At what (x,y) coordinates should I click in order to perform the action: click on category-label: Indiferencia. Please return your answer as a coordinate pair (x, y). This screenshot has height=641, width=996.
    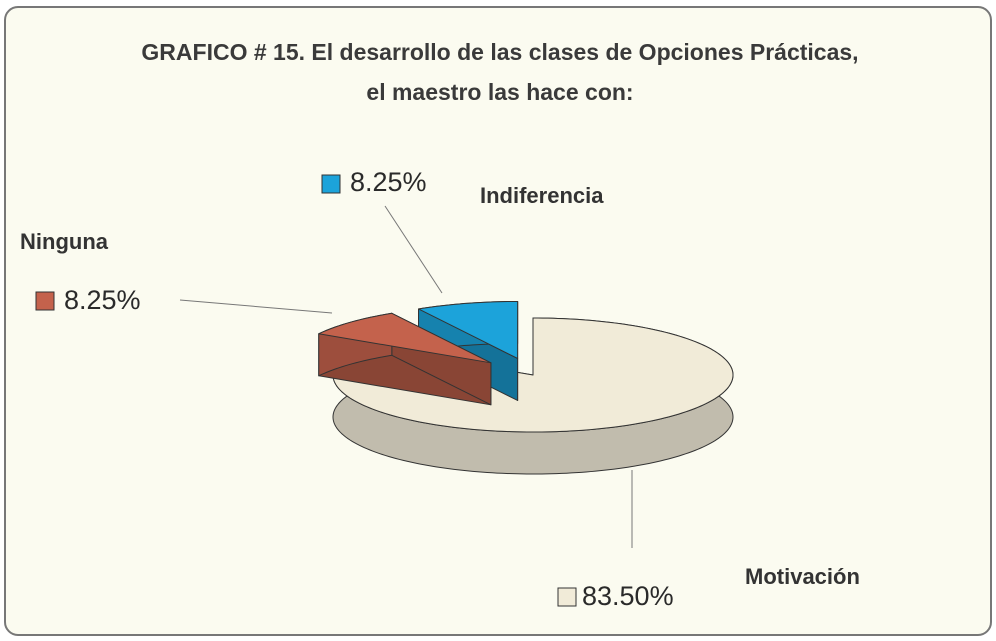
    Looking at the image, I should click on (542, 195).